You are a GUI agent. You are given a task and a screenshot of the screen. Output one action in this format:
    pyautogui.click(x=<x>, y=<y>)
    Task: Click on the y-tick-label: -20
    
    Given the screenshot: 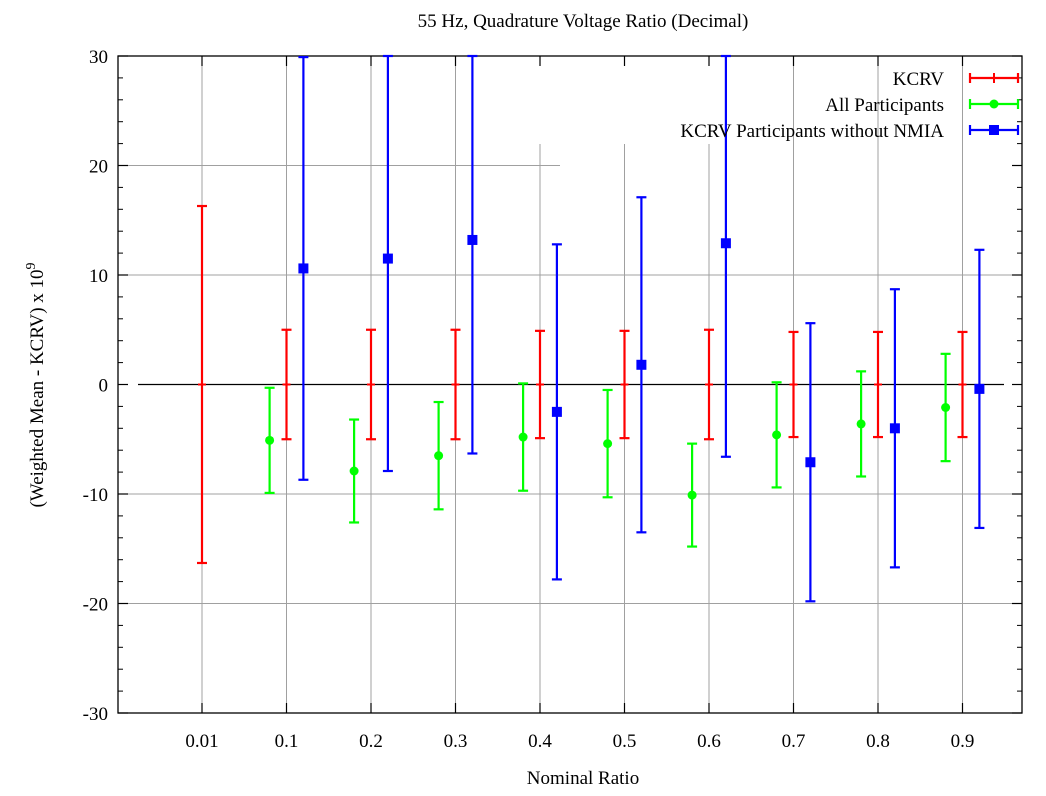 What is the action you would take?
    pyautogui.click(x=95, y=605)
    